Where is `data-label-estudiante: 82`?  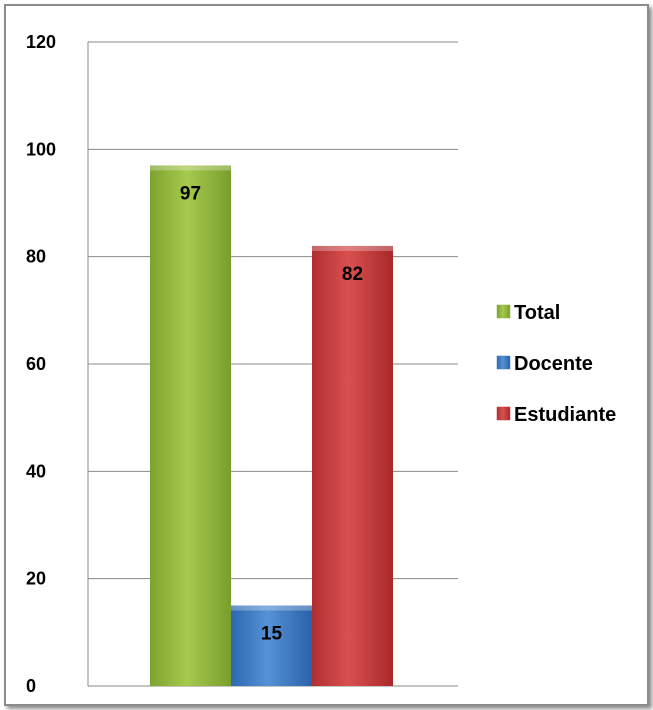 data-label-estudiante: 82 is located at coordinates (352, 274).